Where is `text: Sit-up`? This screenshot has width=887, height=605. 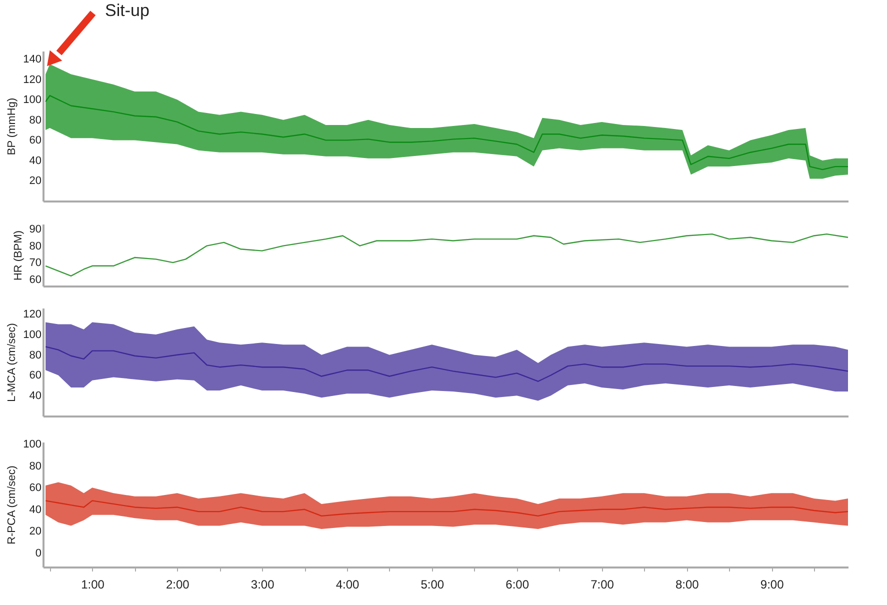 text: Sit-up is located at coordinates (127, 10).